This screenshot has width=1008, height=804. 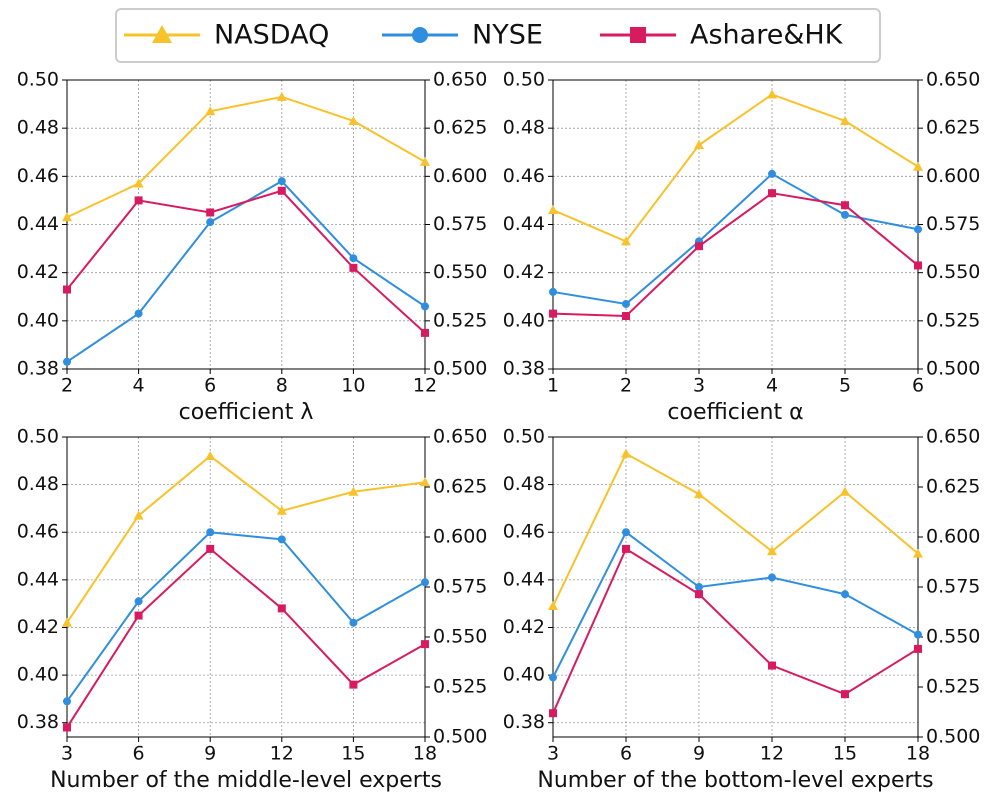 What do you see at coordinates (38, 532) in the screenshot?
I see `y-tick-label: 0.46` at bounding box center [38, 532].